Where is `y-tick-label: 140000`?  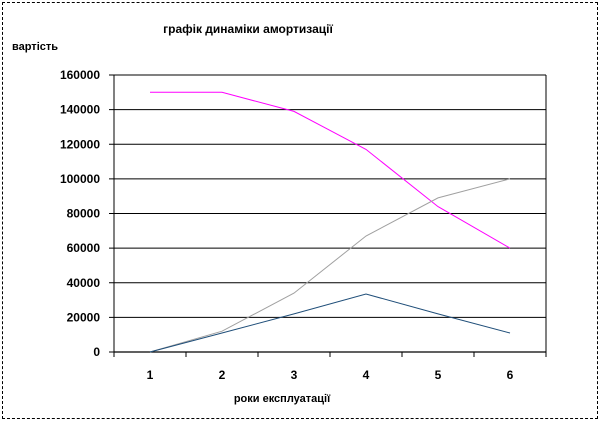
y-tick-label: 140000 is located at coordinates (80, 110).